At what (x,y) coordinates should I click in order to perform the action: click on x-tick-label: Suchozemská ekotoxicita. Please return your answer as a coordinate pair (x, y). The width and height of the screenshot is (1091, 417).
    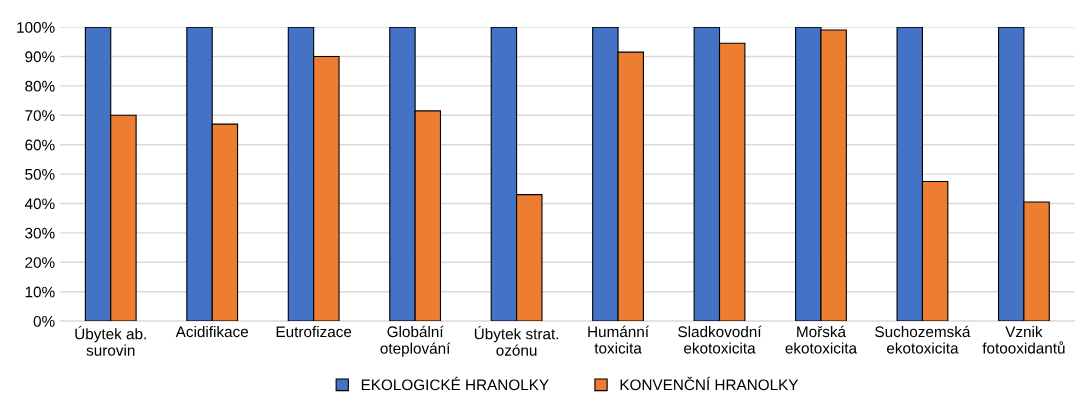
    Looking at the image, I should click on (923, 339).